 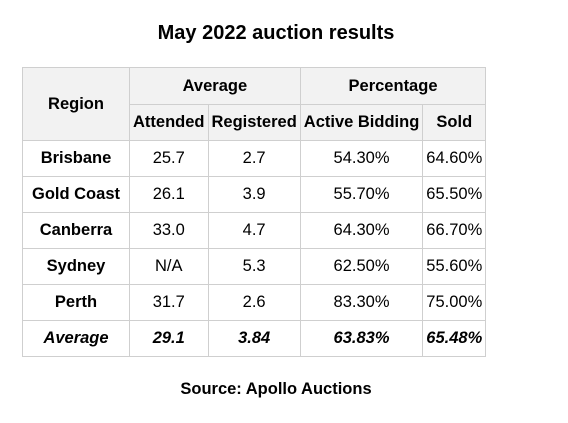 I want to click on registered-cell: 4.7, so click(x=254, y=230).